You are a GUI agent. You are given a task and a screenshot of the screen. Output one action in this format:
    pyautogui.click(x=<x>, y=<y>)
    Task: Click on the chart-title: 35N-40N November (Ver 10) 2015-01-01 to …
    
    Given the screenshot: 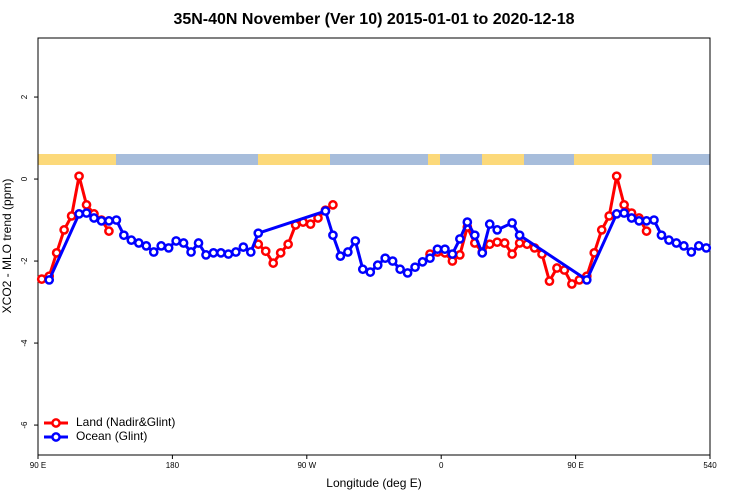 What is the action you would take?
    pyautogui.click(x=373, y=19)
    